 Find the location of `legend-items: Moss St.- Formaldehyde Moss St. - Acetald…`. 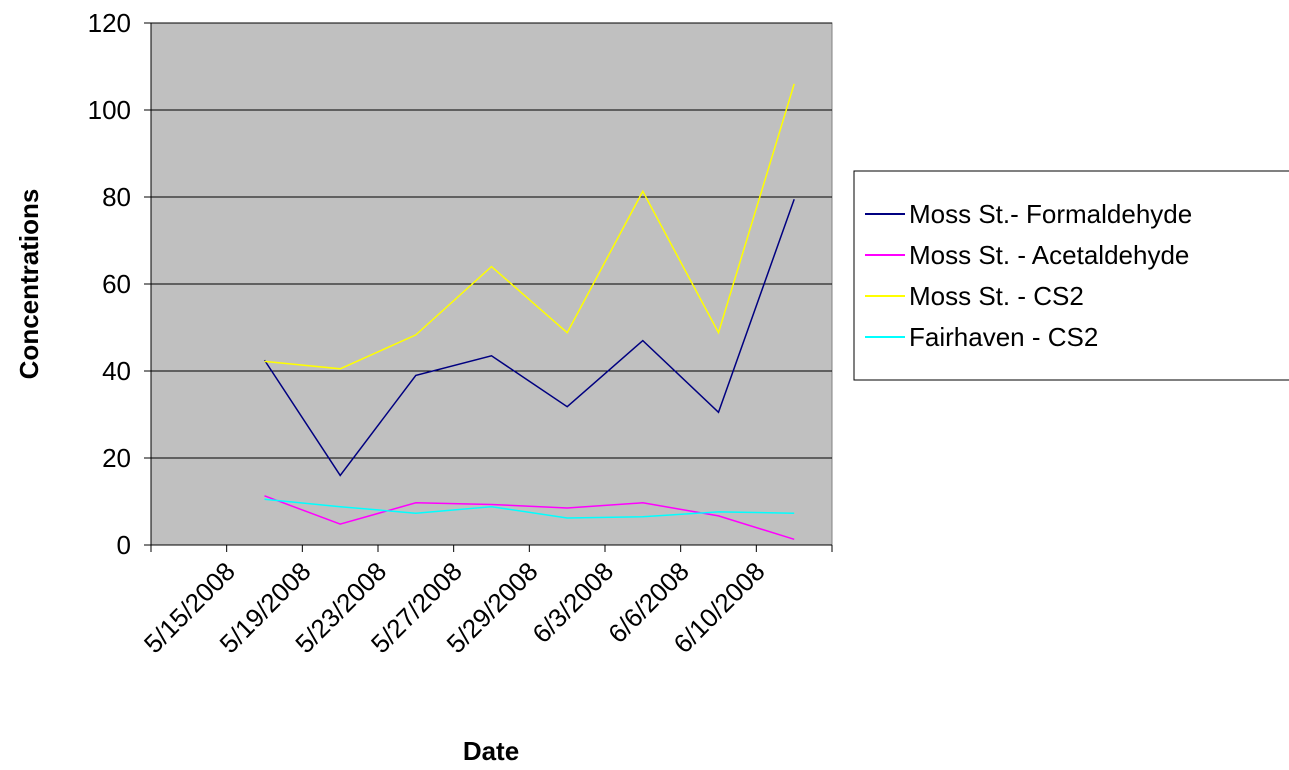

legend-items: Moss St.- Formaldehyde Moss St. - Acetald… is located at coordinates (1028, 275).